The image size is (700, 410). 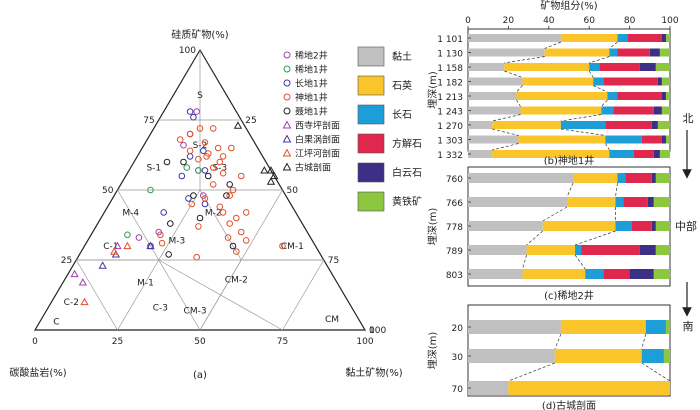 I want to click on ternary-apex-right-label: 黏土矿物(%), so click(x=373, y=372).